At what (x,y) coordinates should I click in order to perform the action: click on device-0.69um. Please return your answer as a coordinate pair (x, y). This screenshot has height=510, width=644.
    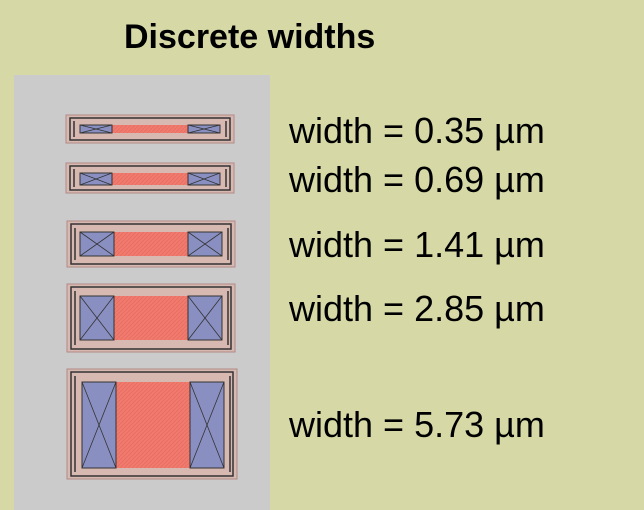
    Looking at the image, I should click on (150, 178).